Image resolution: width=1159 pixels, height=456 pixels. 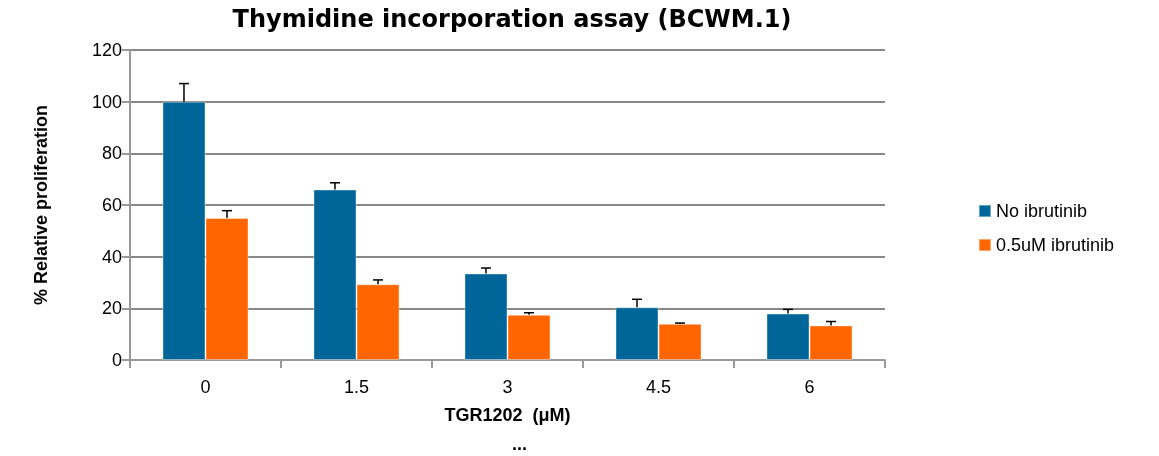 What do you see at coordinates (106, 50) in the screenshot?
I see `y-tick-label: 120` at bounding box center [106, 50].